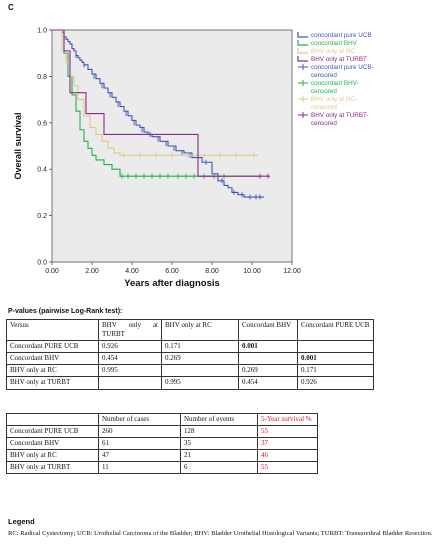 This screenshot has height=550, width=442. Describe the element at coordinates (219, 419) in the screenshot. I see `header-cell: Number of events` at that location.